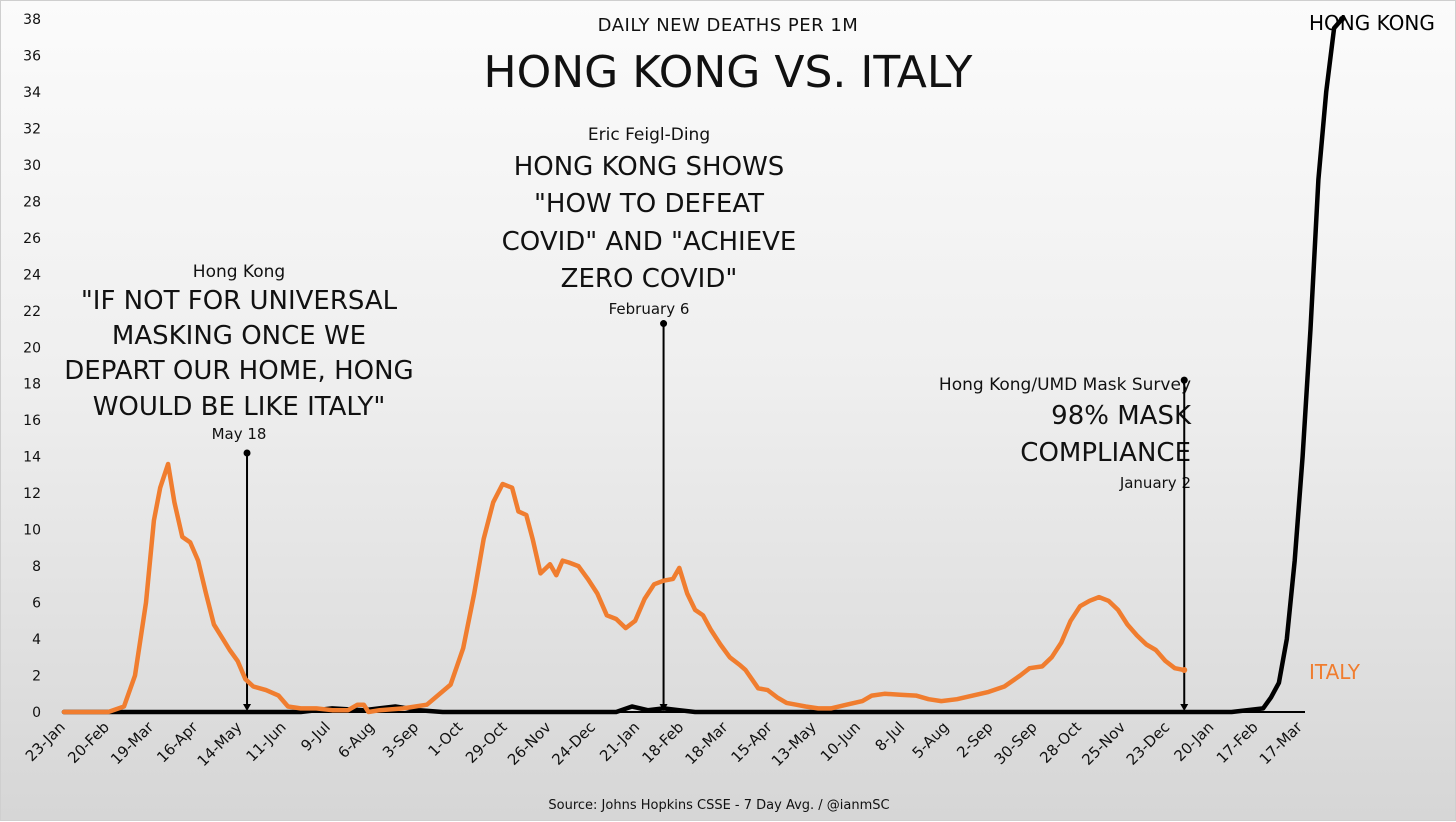  What do you see at coordinates (706, 743) in the screenshot?
I see `x-tick-label: 18-Mar` at bounding box center [706, 743].